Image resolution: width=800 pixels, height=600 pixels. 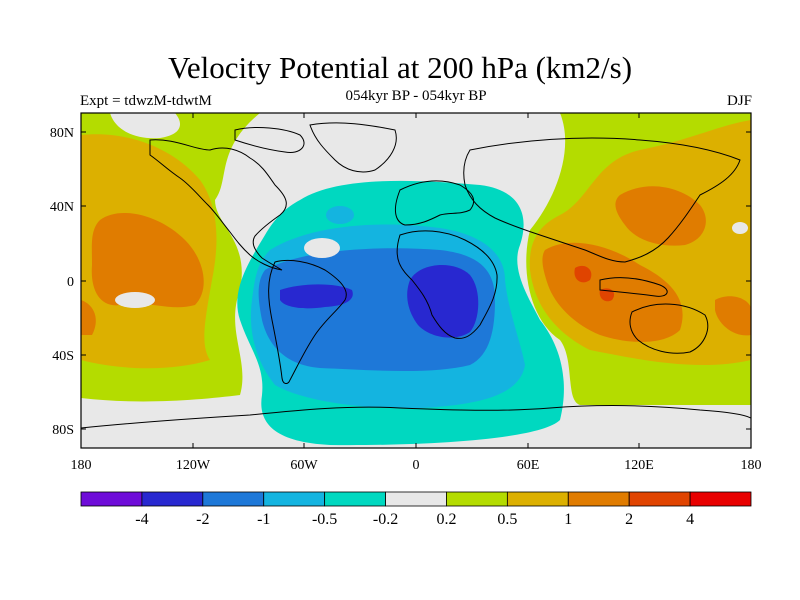 What do you see at coordinates (63, 430) in the screenshot?
I see `y-tick-label: 80S` at bounding box center [63, 430].